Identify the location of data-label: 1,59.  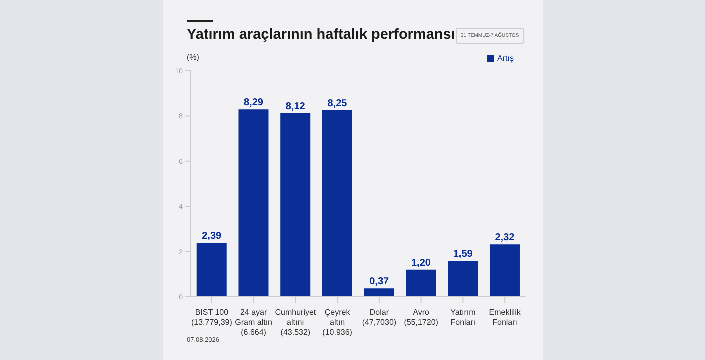
(463, 254).